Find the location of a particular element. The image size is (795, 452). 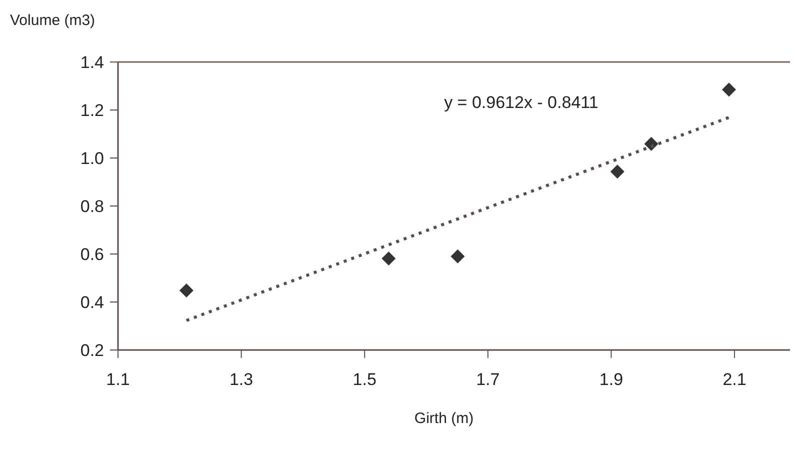

x-tick-label: 2.1 is located at coordinates (734, 379).